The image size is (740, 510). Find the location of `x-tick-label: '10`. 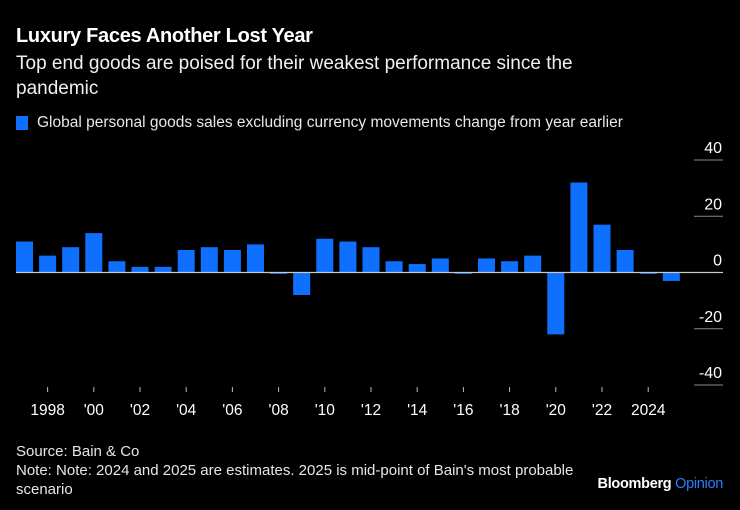

x-tick-label: '10 is located at coordinates (325, 410).